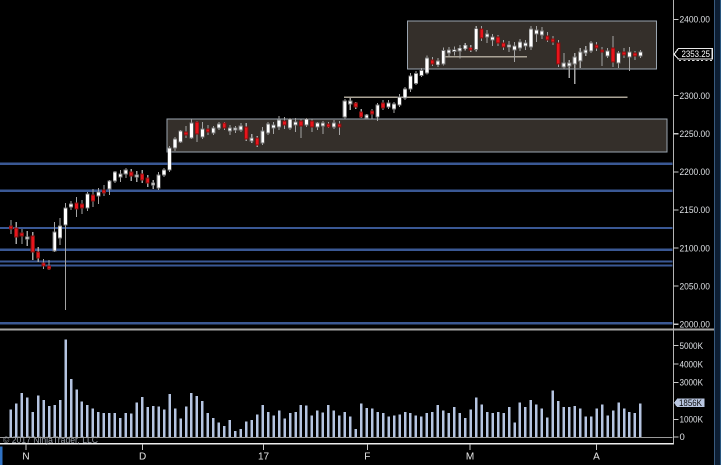  Describe the element at coordinates (596, 457) in the screenshot. I see `svg-text: A` at that location.